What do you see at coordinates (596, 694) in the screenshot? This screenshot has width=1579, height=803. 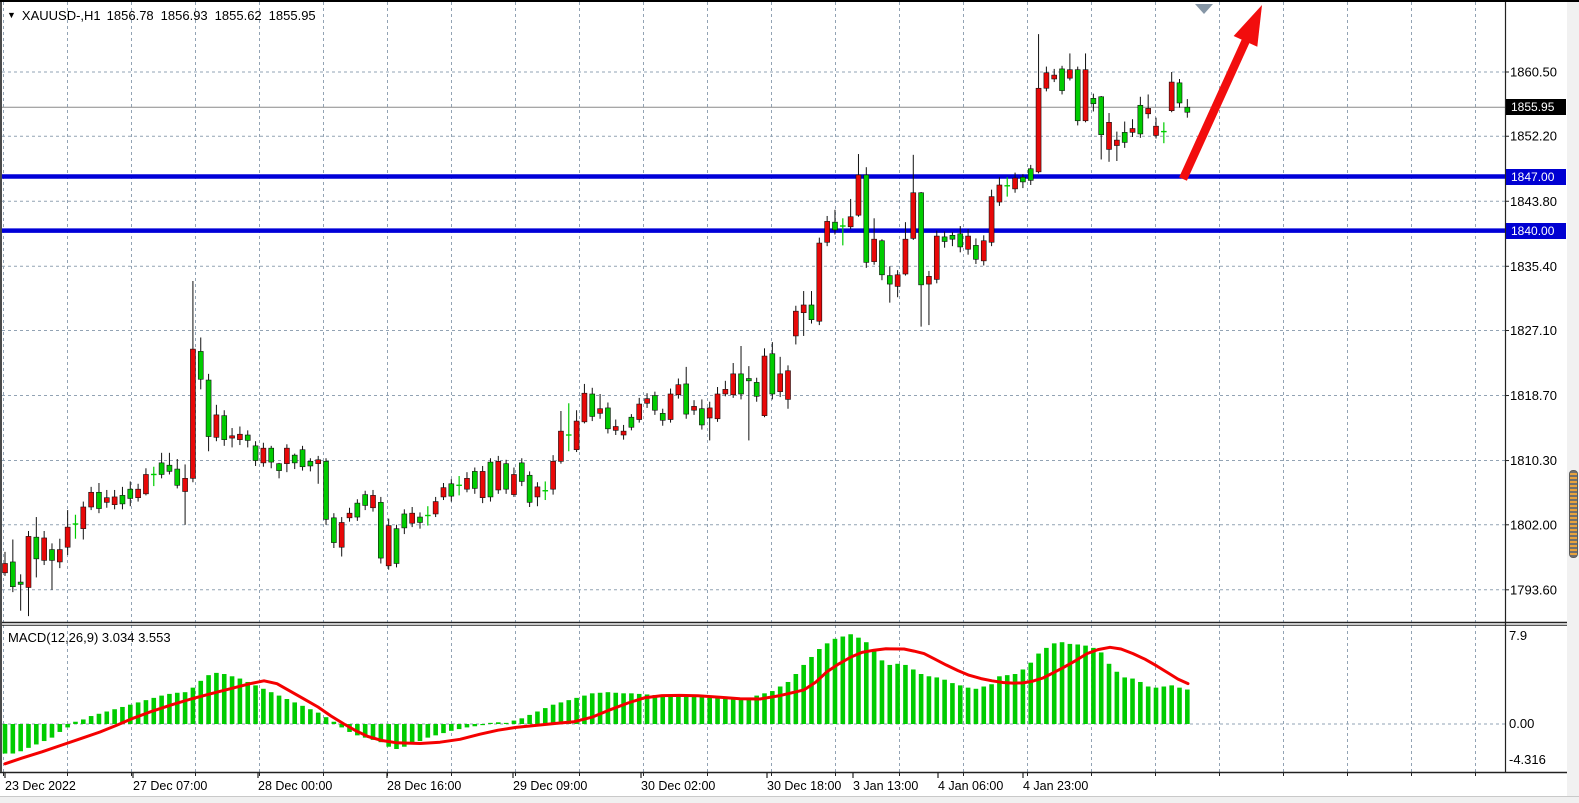 I see `macd-histogram` at bounding box center [596, 694].